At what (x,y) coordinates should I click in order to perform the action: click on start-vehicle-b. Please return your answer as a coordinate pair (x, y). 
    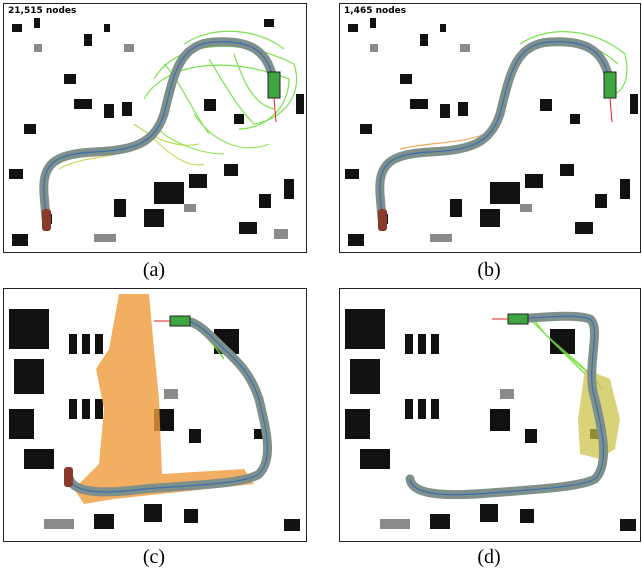
    Looking at the image, I should click on (382, 220).